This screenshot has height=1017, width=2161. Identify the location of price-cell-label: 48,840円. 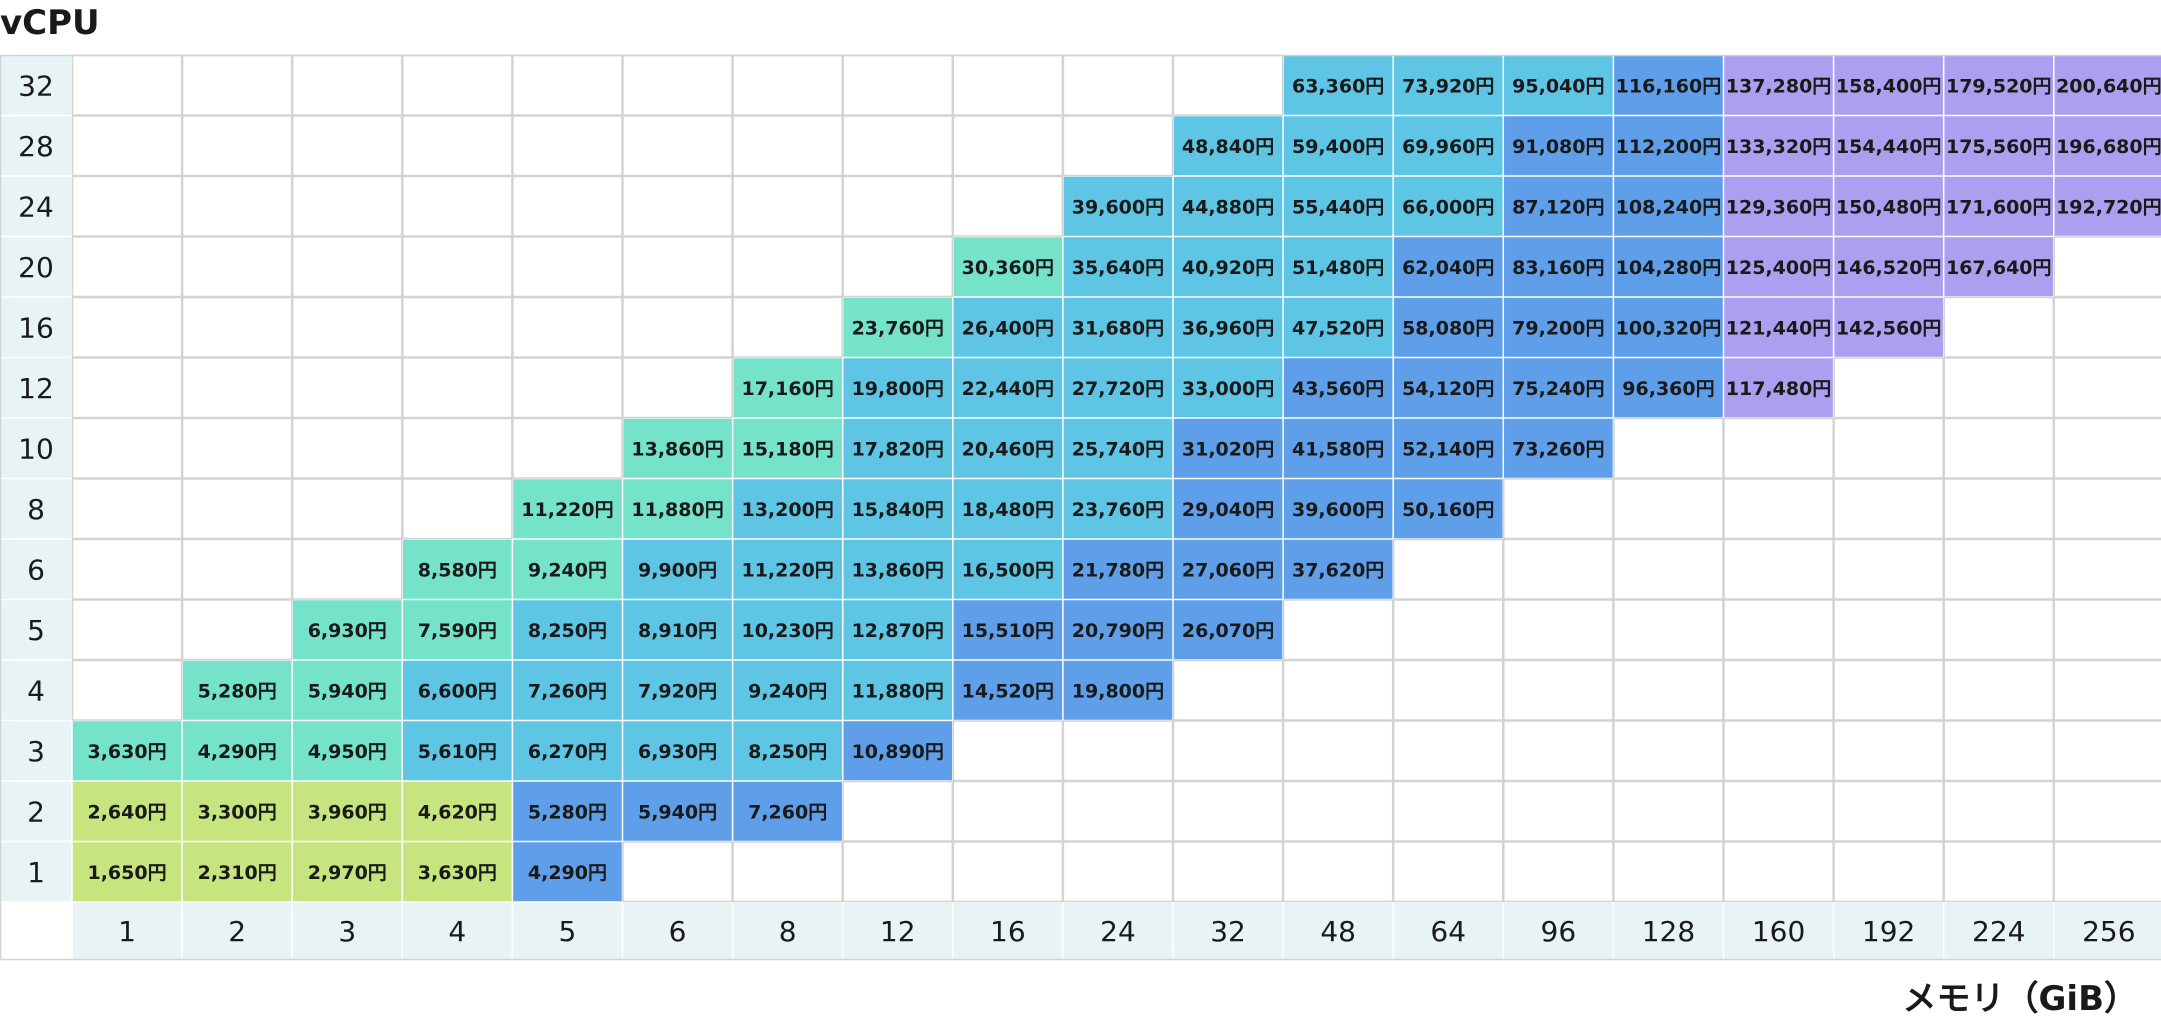
(1228, 147).